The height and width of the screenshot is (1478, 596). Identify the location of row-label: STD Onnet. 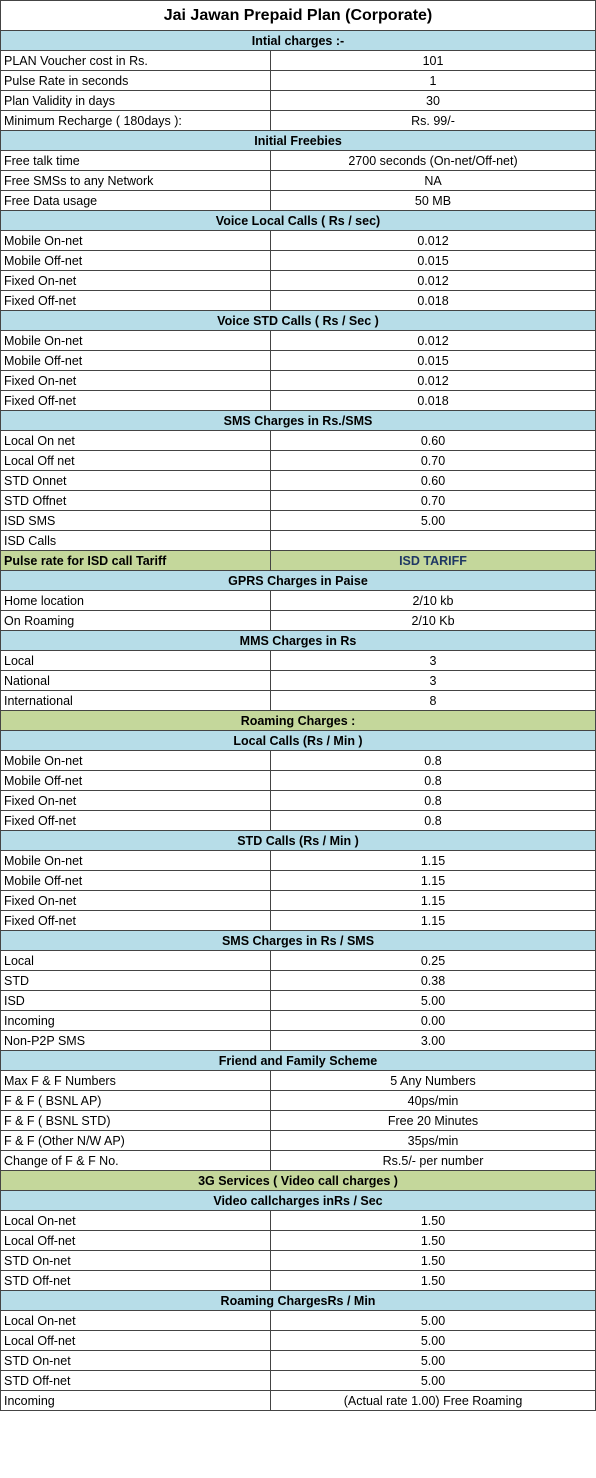
(136, 480).